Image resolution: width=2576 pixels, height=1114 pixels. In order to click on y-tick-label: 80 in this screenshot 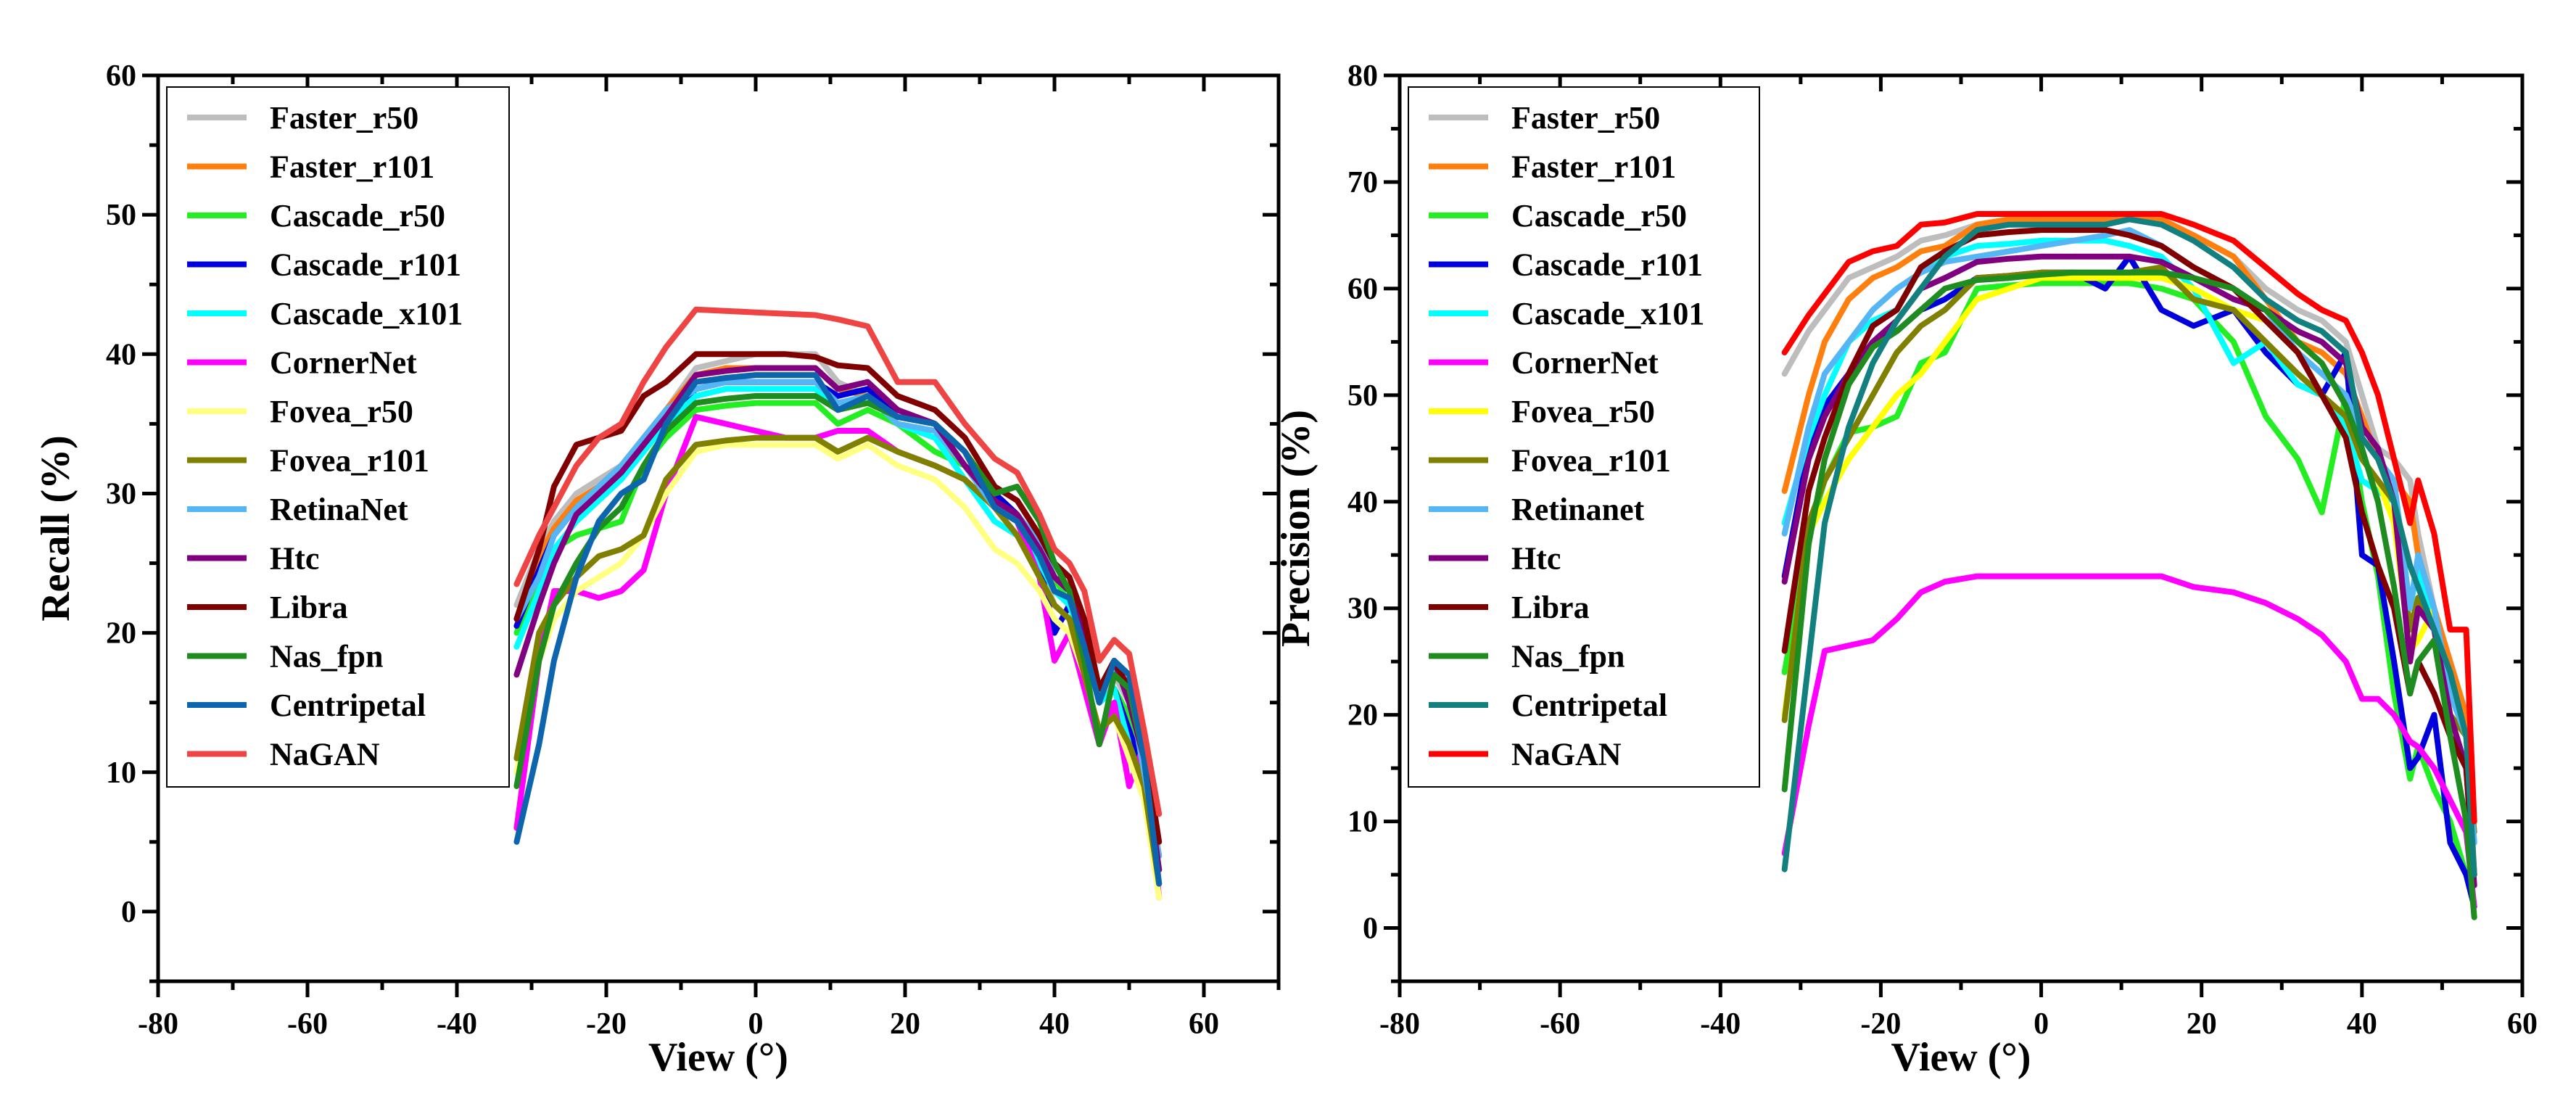, I will do `click(1362, 76)`.